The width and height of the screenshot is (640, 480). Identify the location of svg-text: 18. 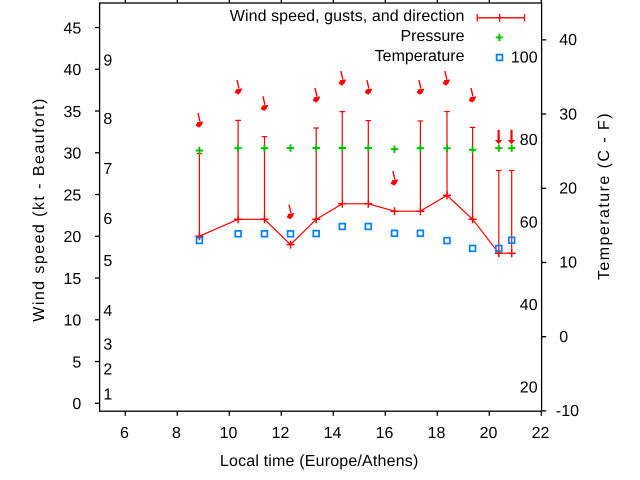
(437, 433).